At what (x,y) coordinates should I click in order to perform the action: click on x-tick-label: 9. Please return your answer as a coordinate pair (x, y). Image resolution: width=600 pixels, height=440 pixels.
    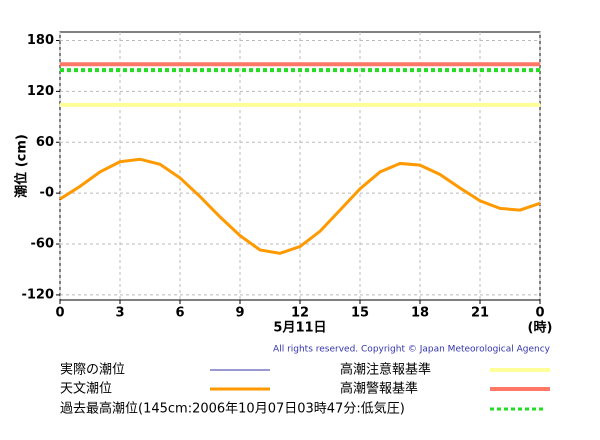
    Looking at the image, I should click on (239, 313).